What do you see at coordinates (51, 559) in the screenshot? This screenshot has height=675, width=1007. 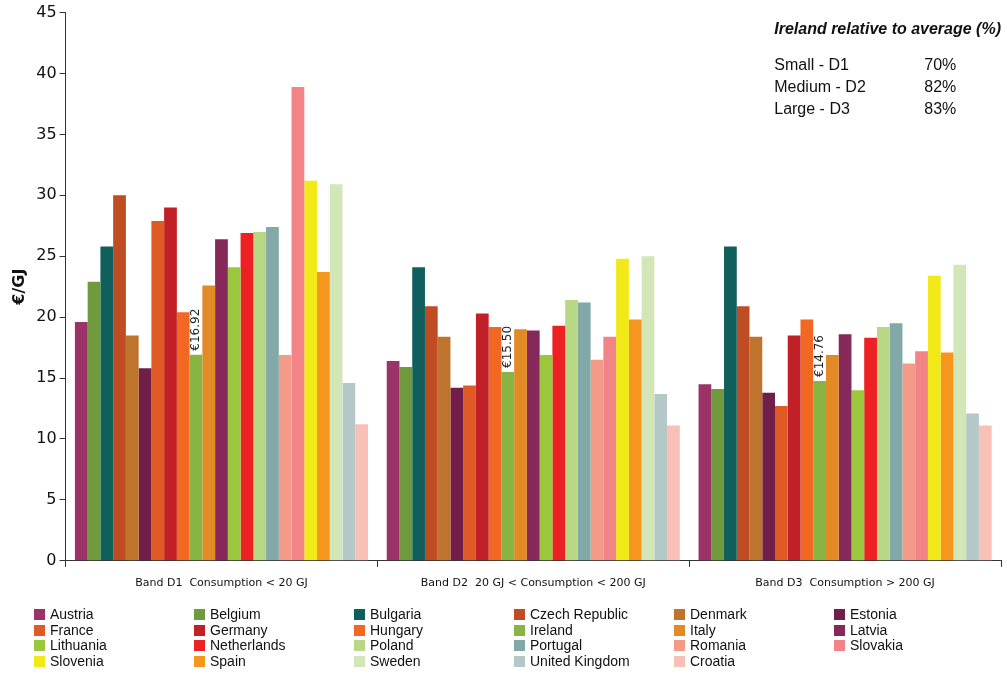 I see `y-tick-label: 0` at bounding box center [51, 559].